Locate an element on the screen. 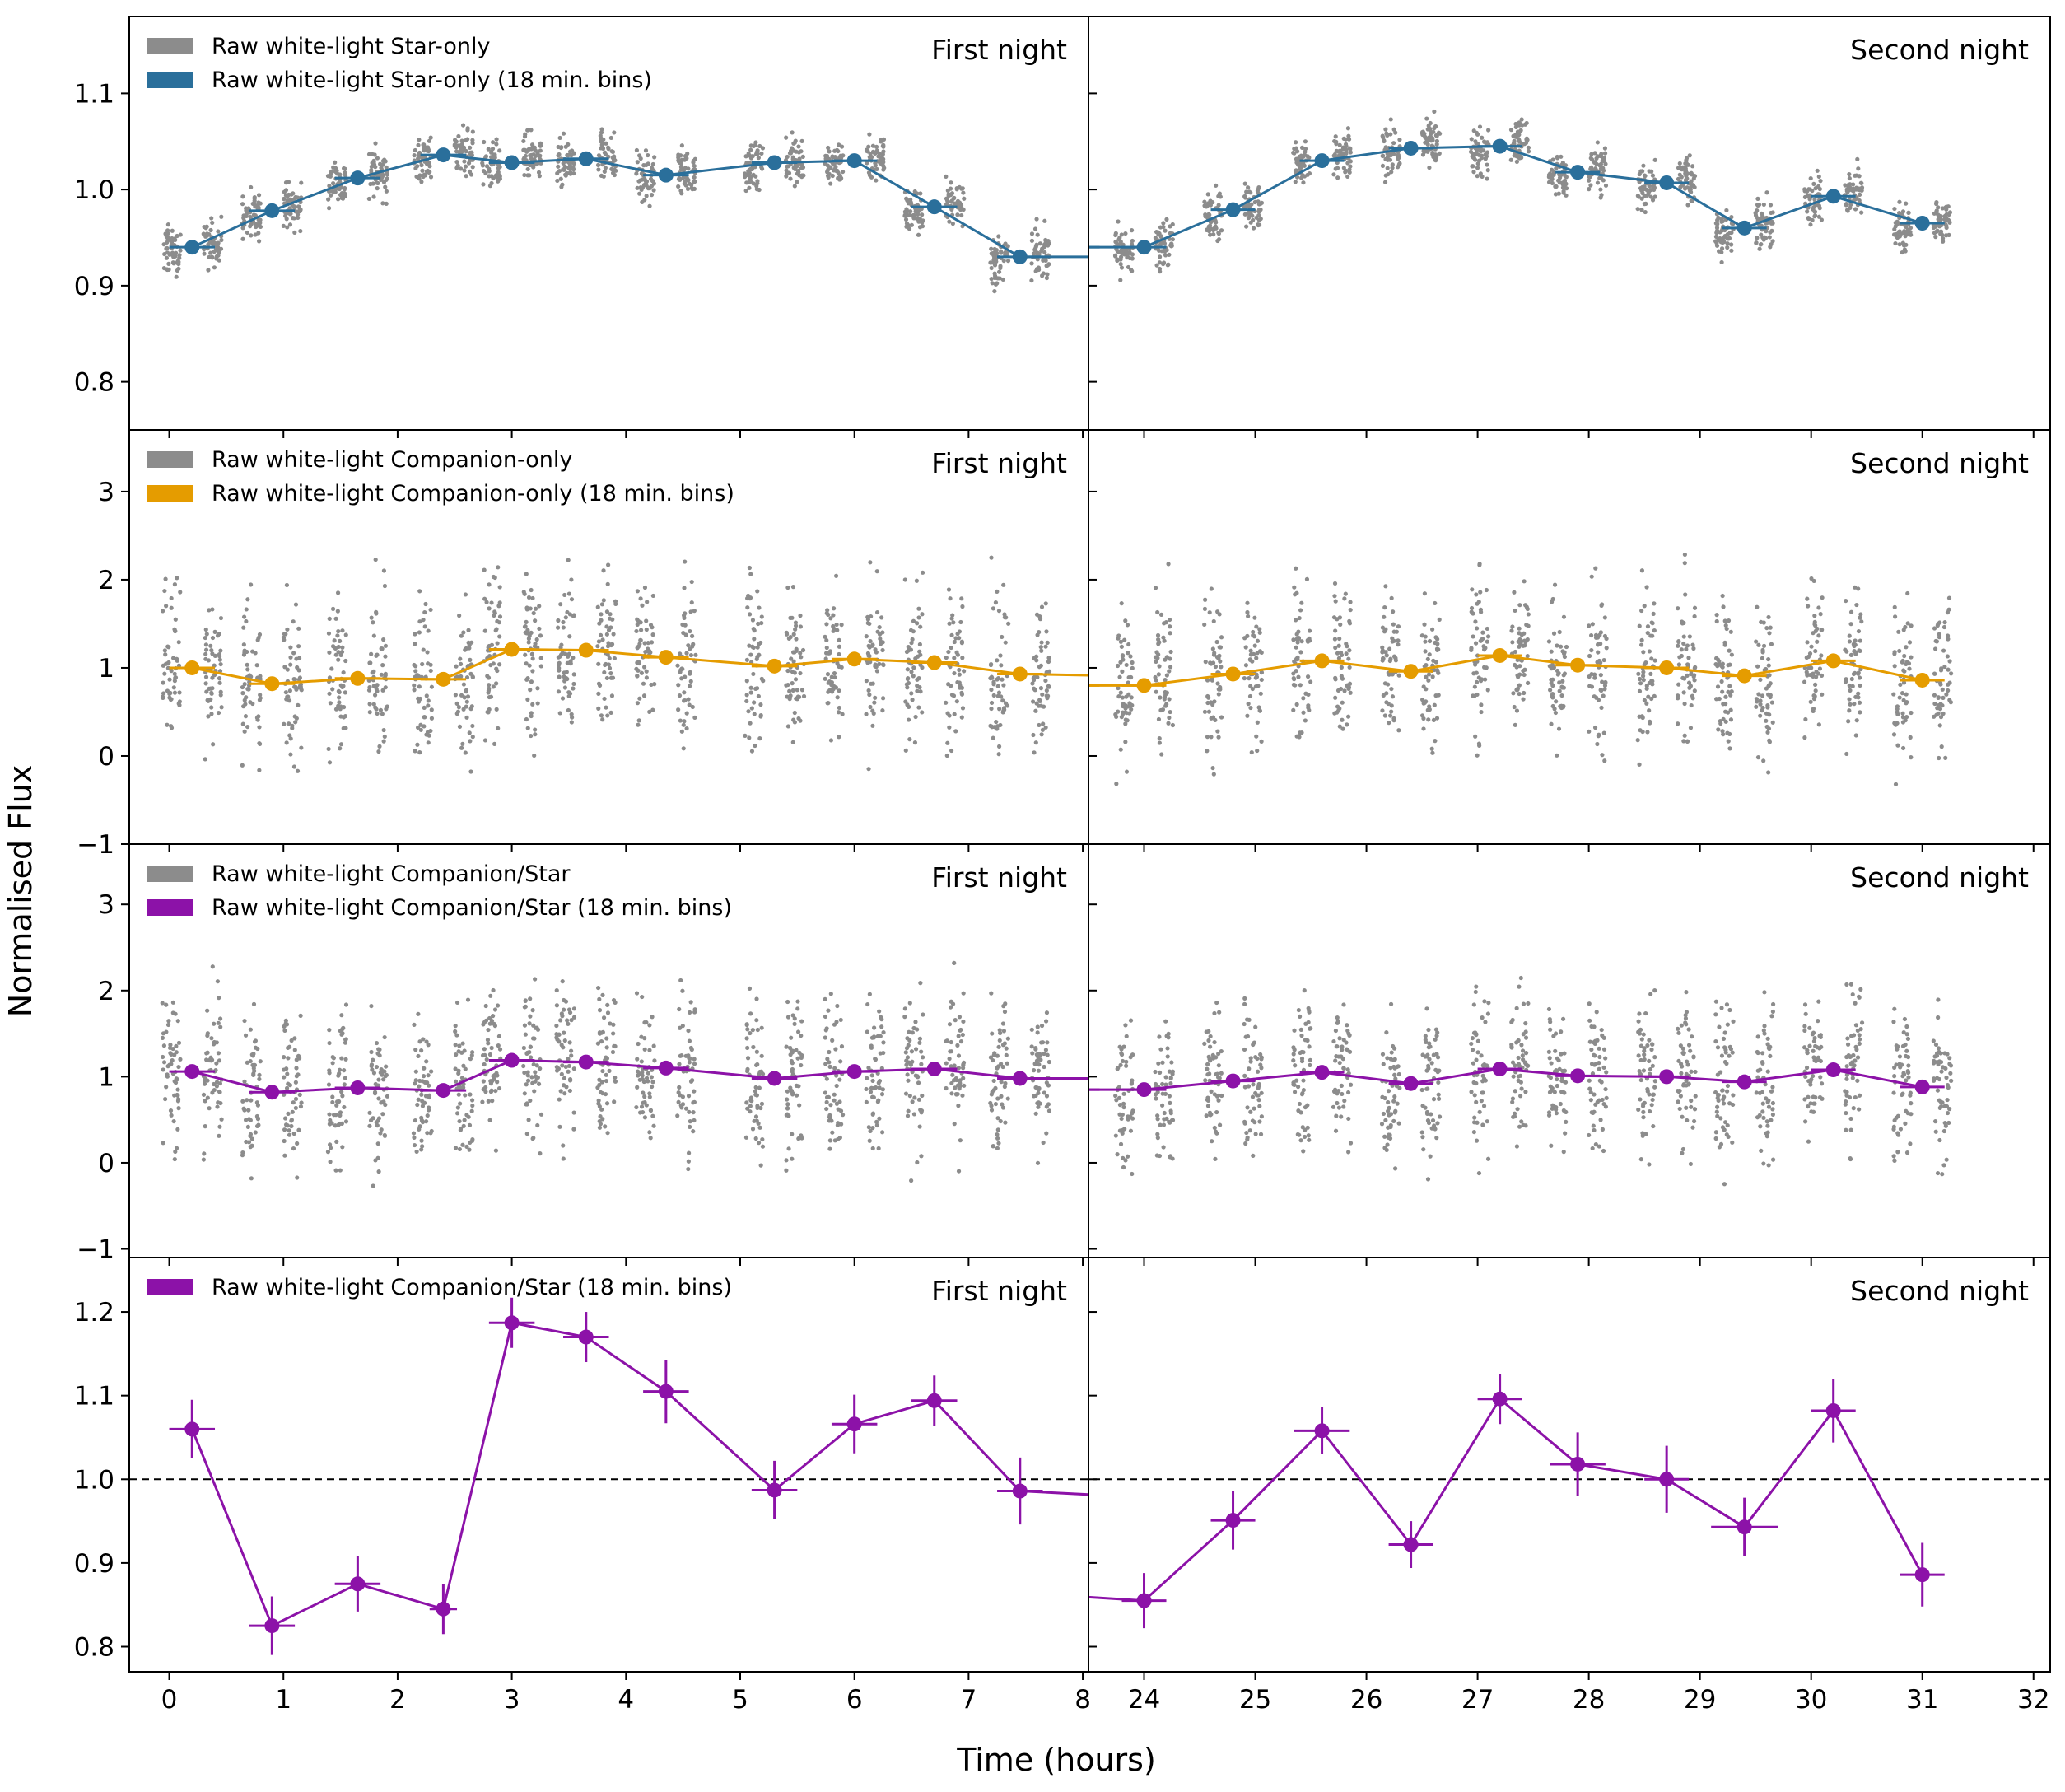 This screenshot has height=1792, width=2065. legend-swatch is located at coordinates (170, 46).